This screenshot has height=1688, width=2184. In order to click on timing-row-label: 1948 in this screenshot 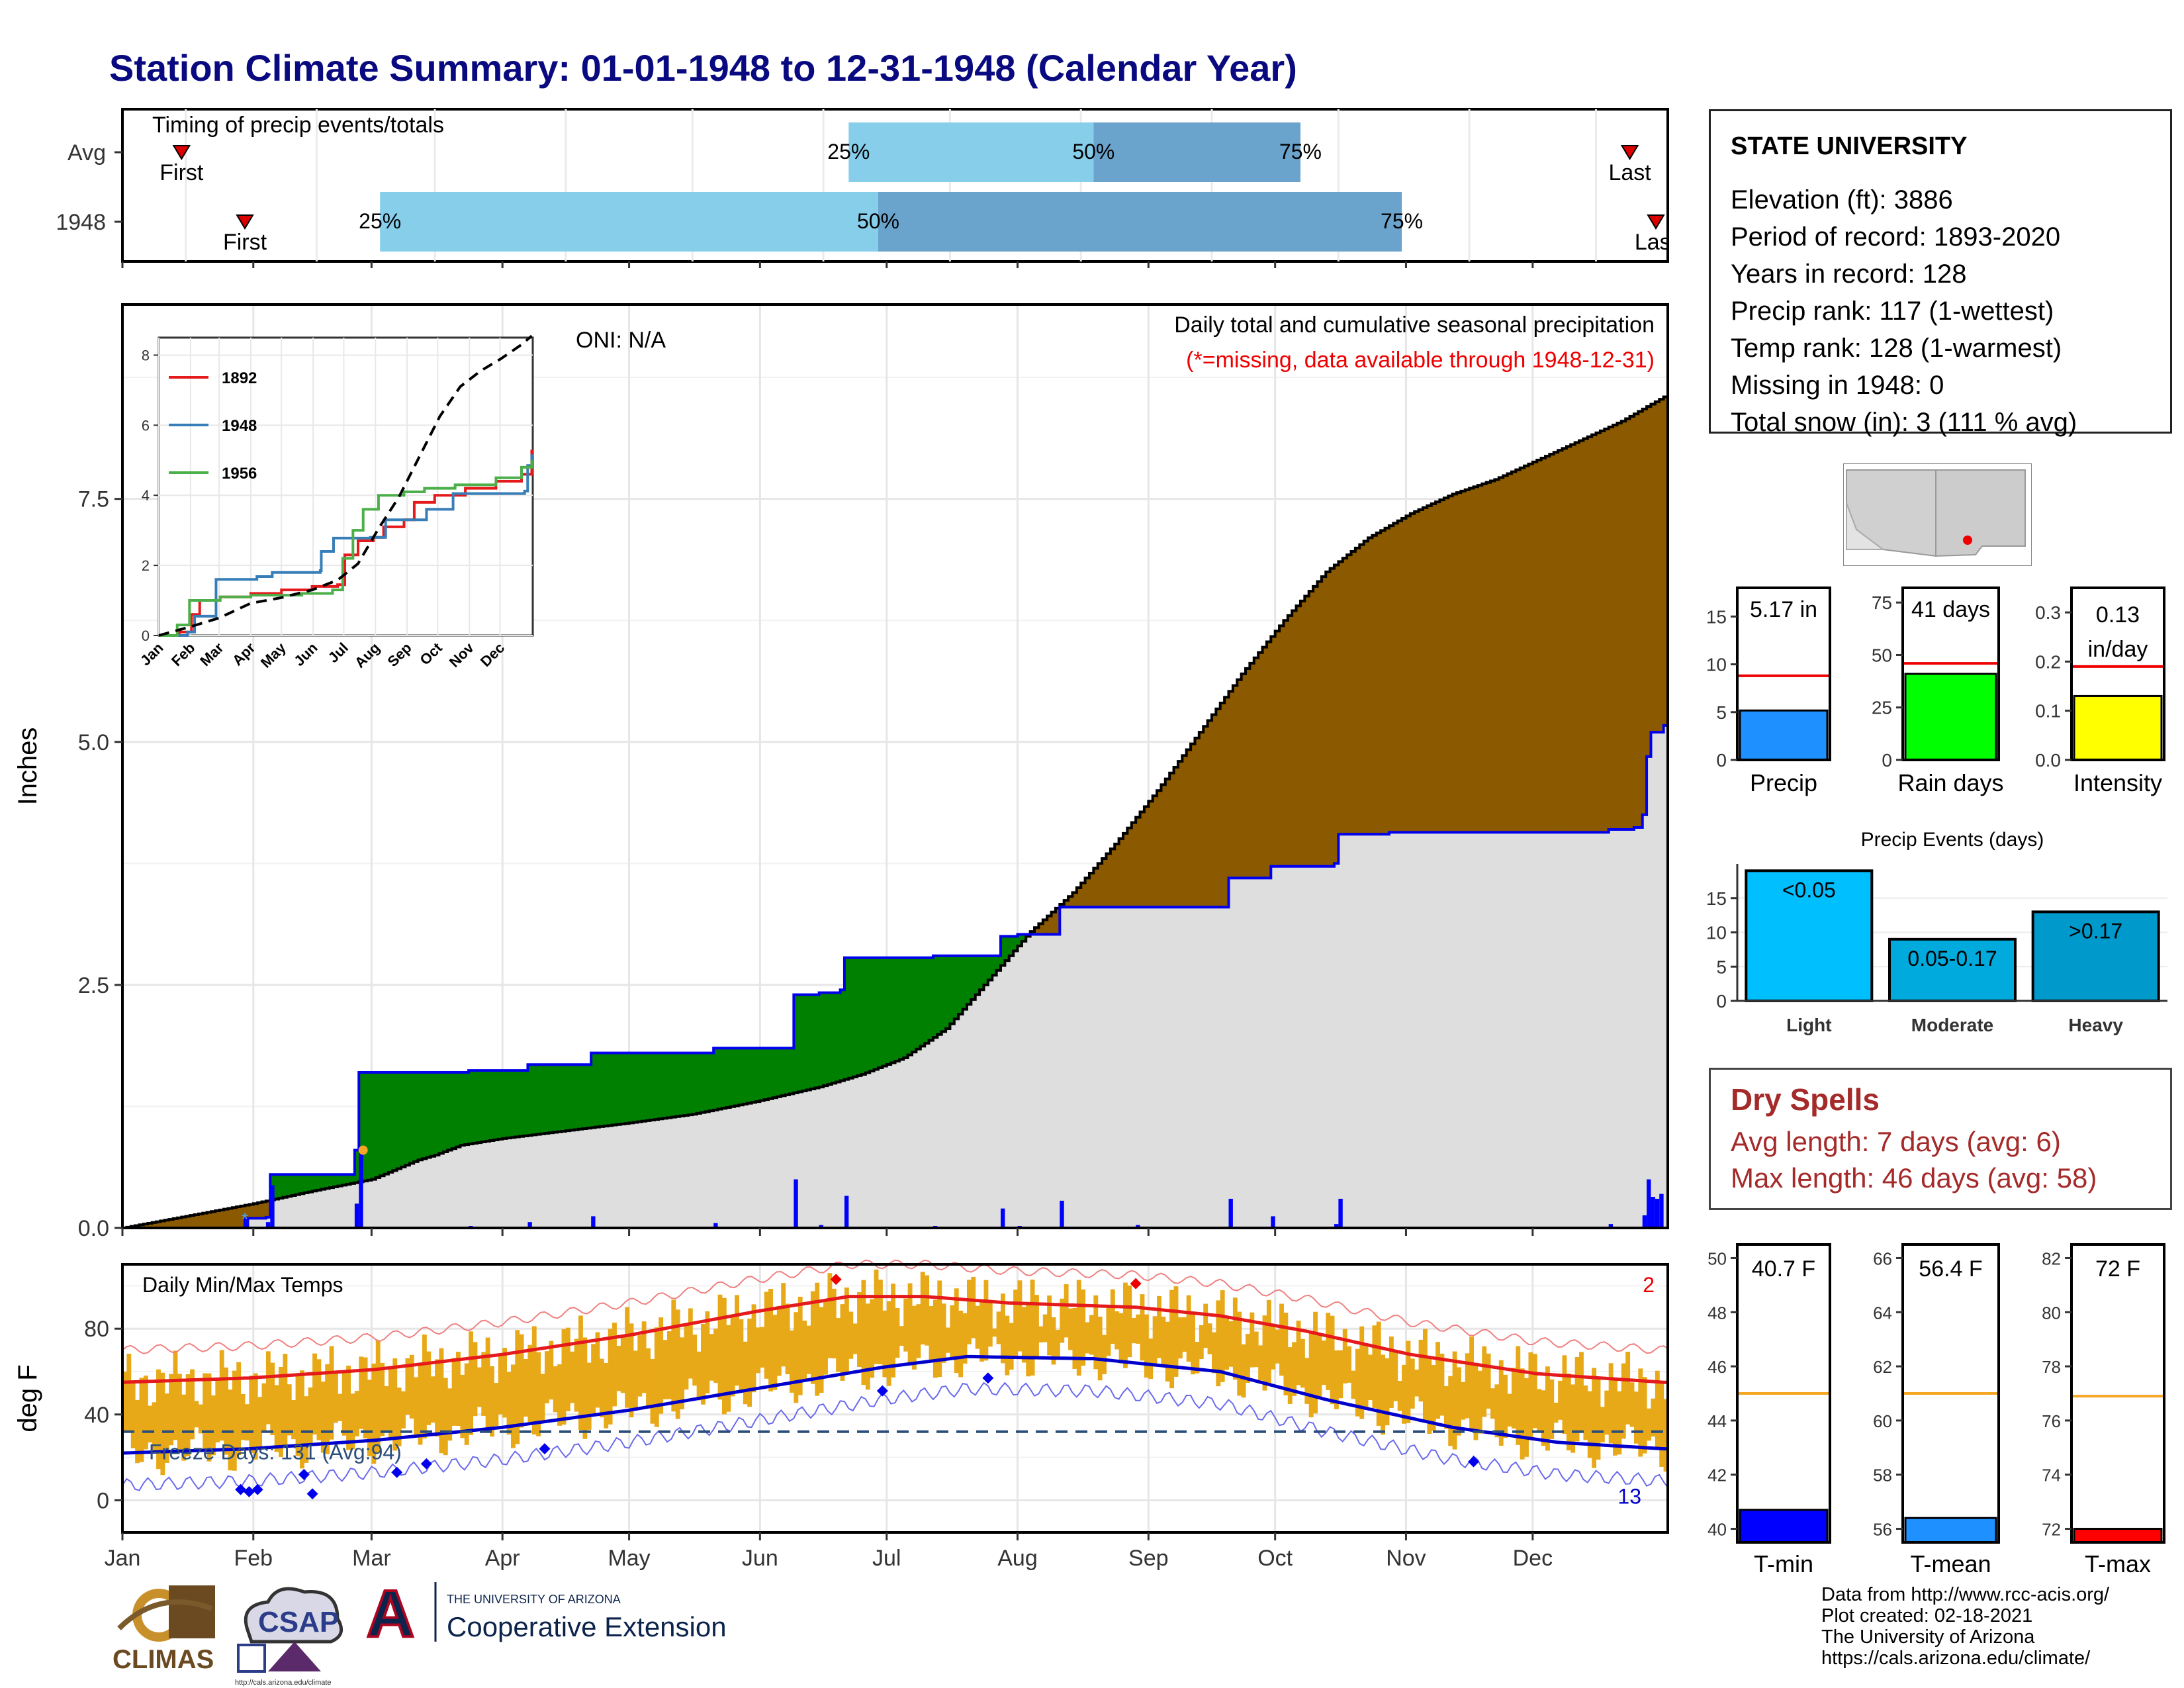, I will do `click(81, 222)`.